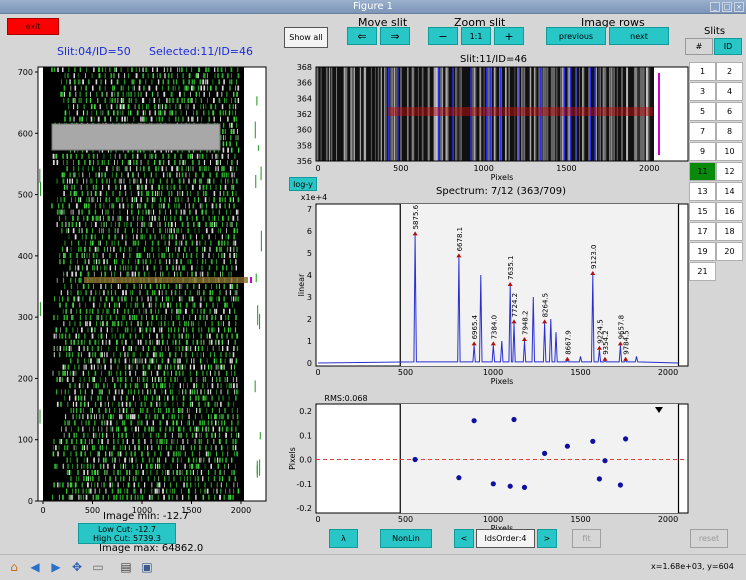 This screenshot has width=746, height=580. Describe the element at coordinates (77, 567) in the screenshot. I see `pan-icon: ✥` at that location.